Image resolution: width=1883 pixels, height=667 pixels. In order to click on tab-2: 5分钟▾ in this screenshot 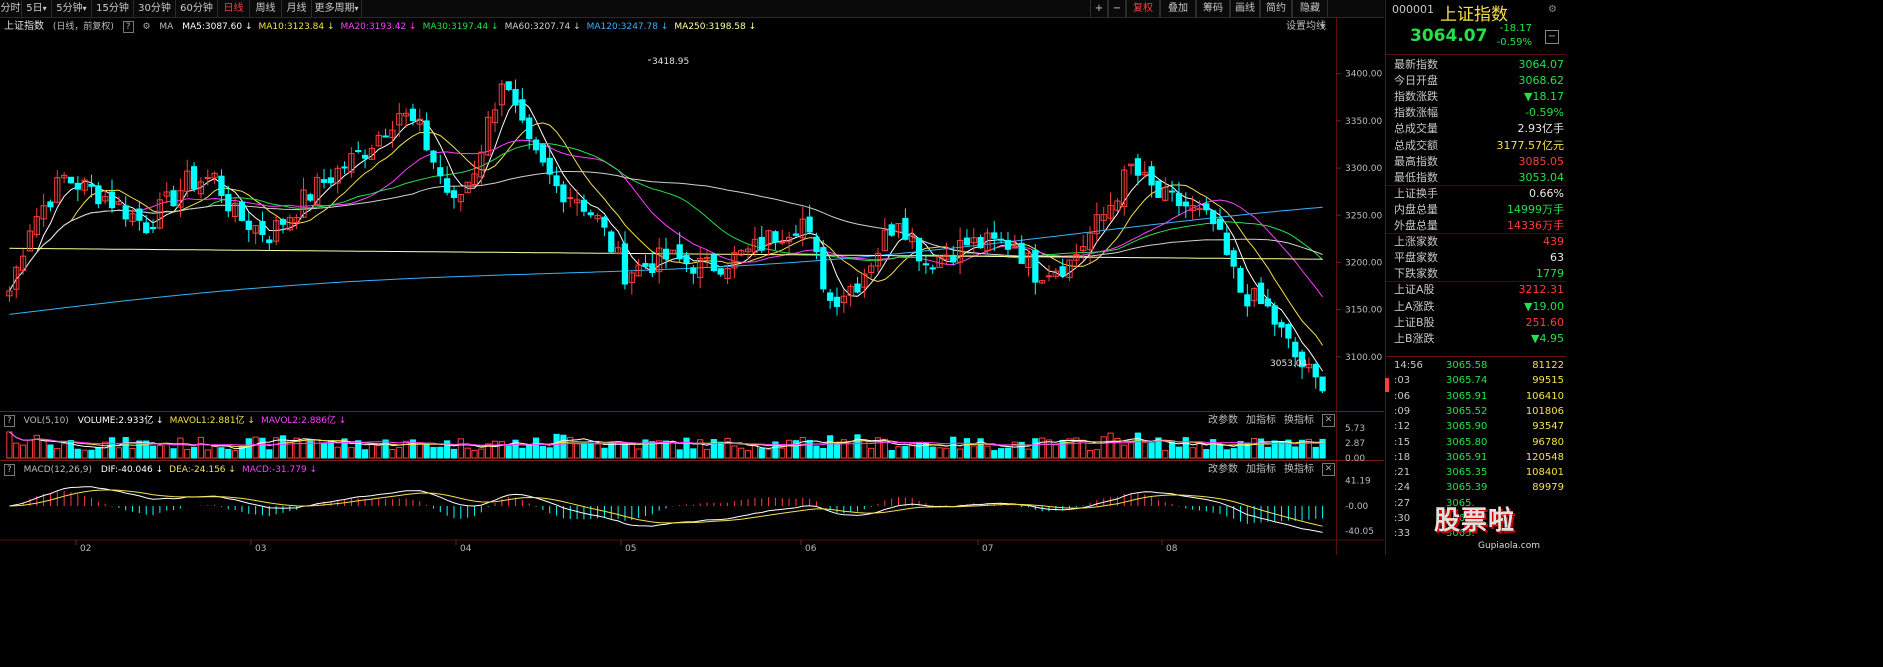, I will do `click(72, 8)`.